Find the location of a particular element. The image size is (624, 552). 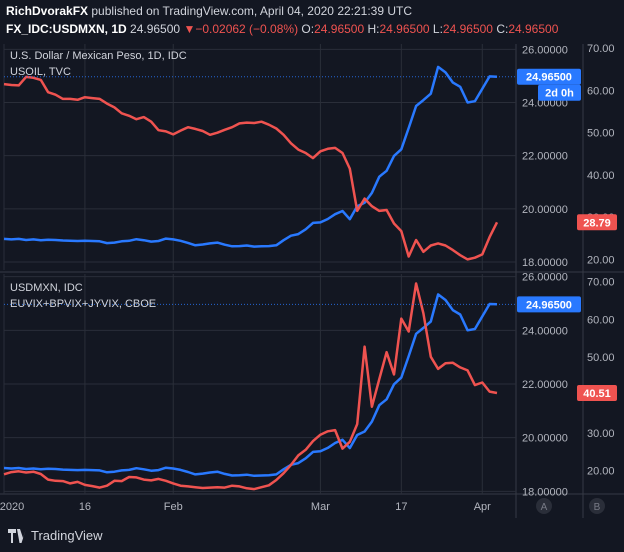

tradingview-logo-icon is located at coordinates (17, 535).